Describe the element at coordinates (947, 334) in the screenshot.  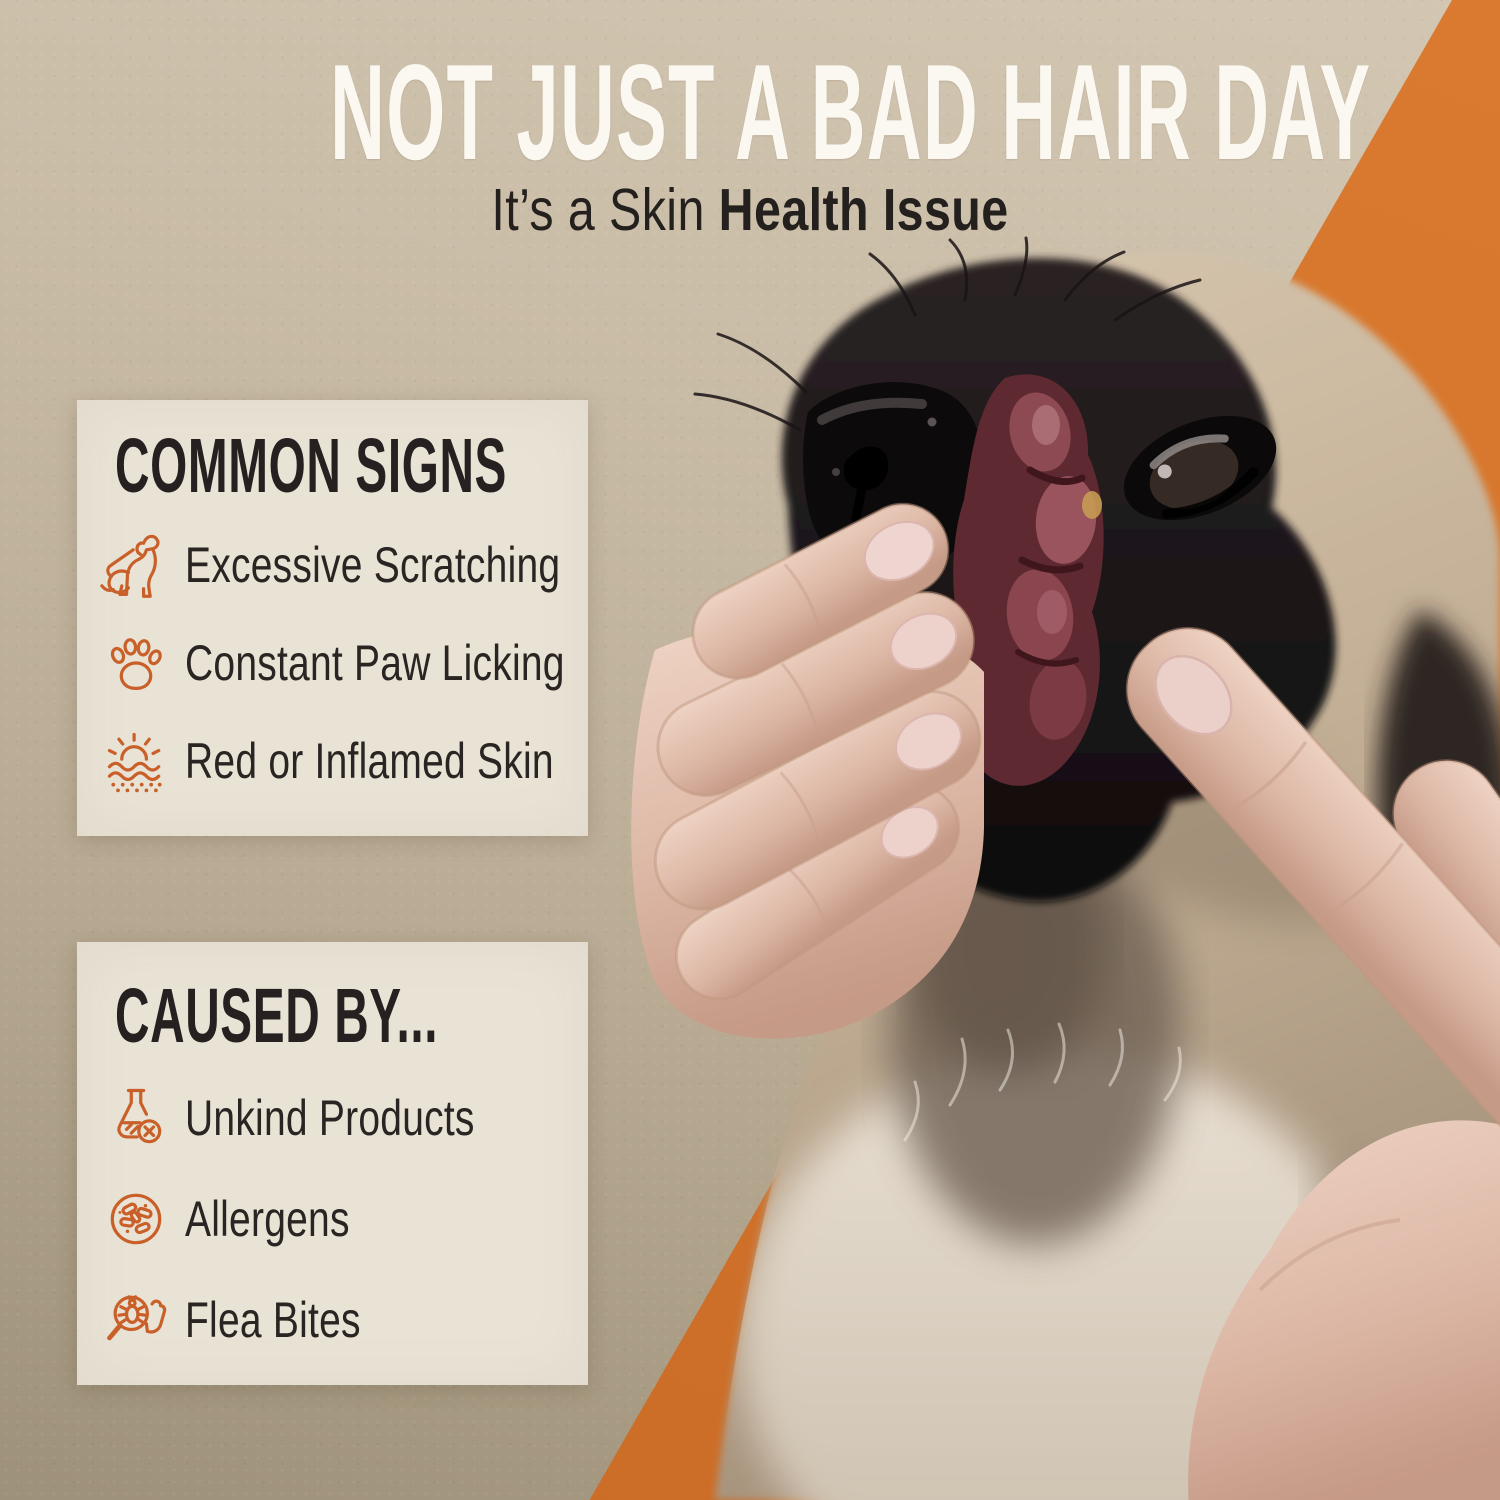
I see `whiskers` at that location.